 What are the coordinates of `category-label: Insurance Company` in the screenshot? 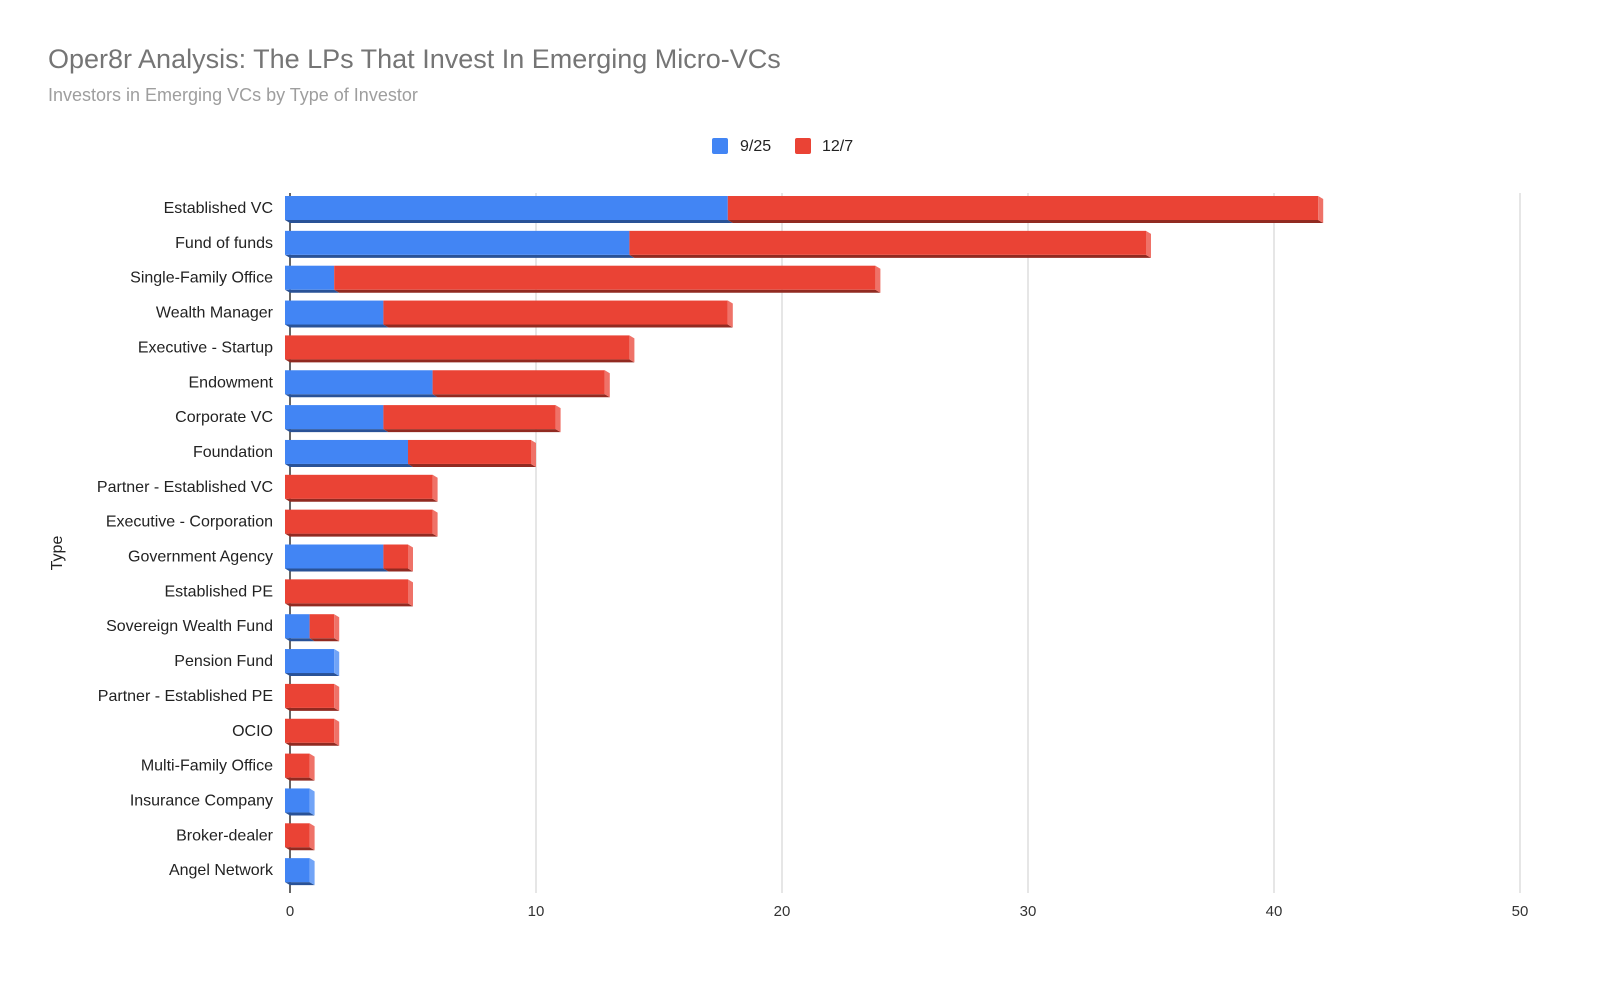 It's located at (201, 800).